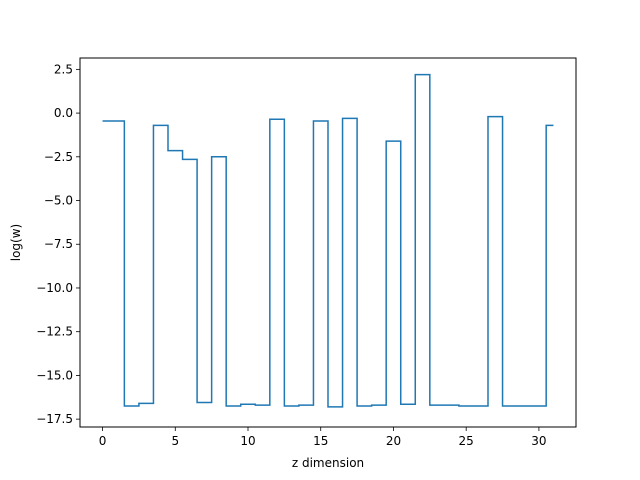  What do you see at coordinates (58, 201) in the screenshot?
I see `y-tick-label: −5.0` at bounding box center [58, 201].